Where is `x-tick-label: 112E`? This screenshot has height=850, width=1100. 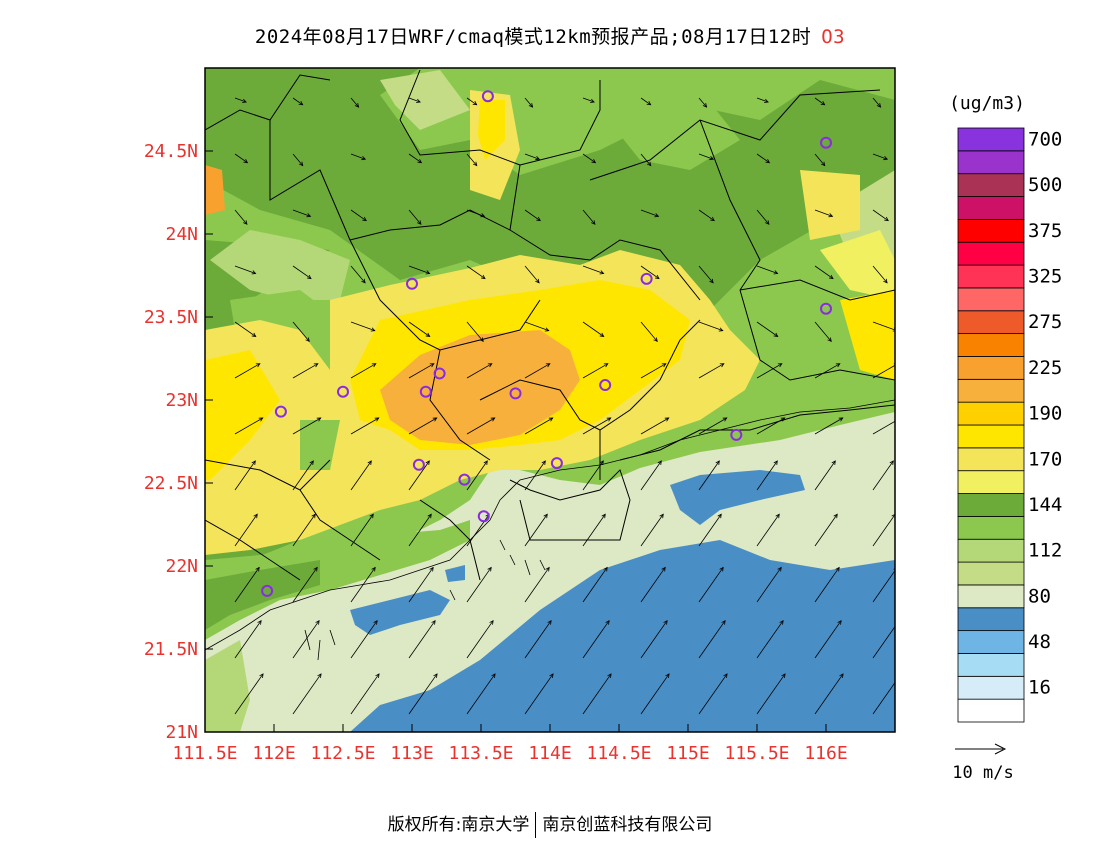 x-tick-label: 112E is located at coordinates (273, 753).